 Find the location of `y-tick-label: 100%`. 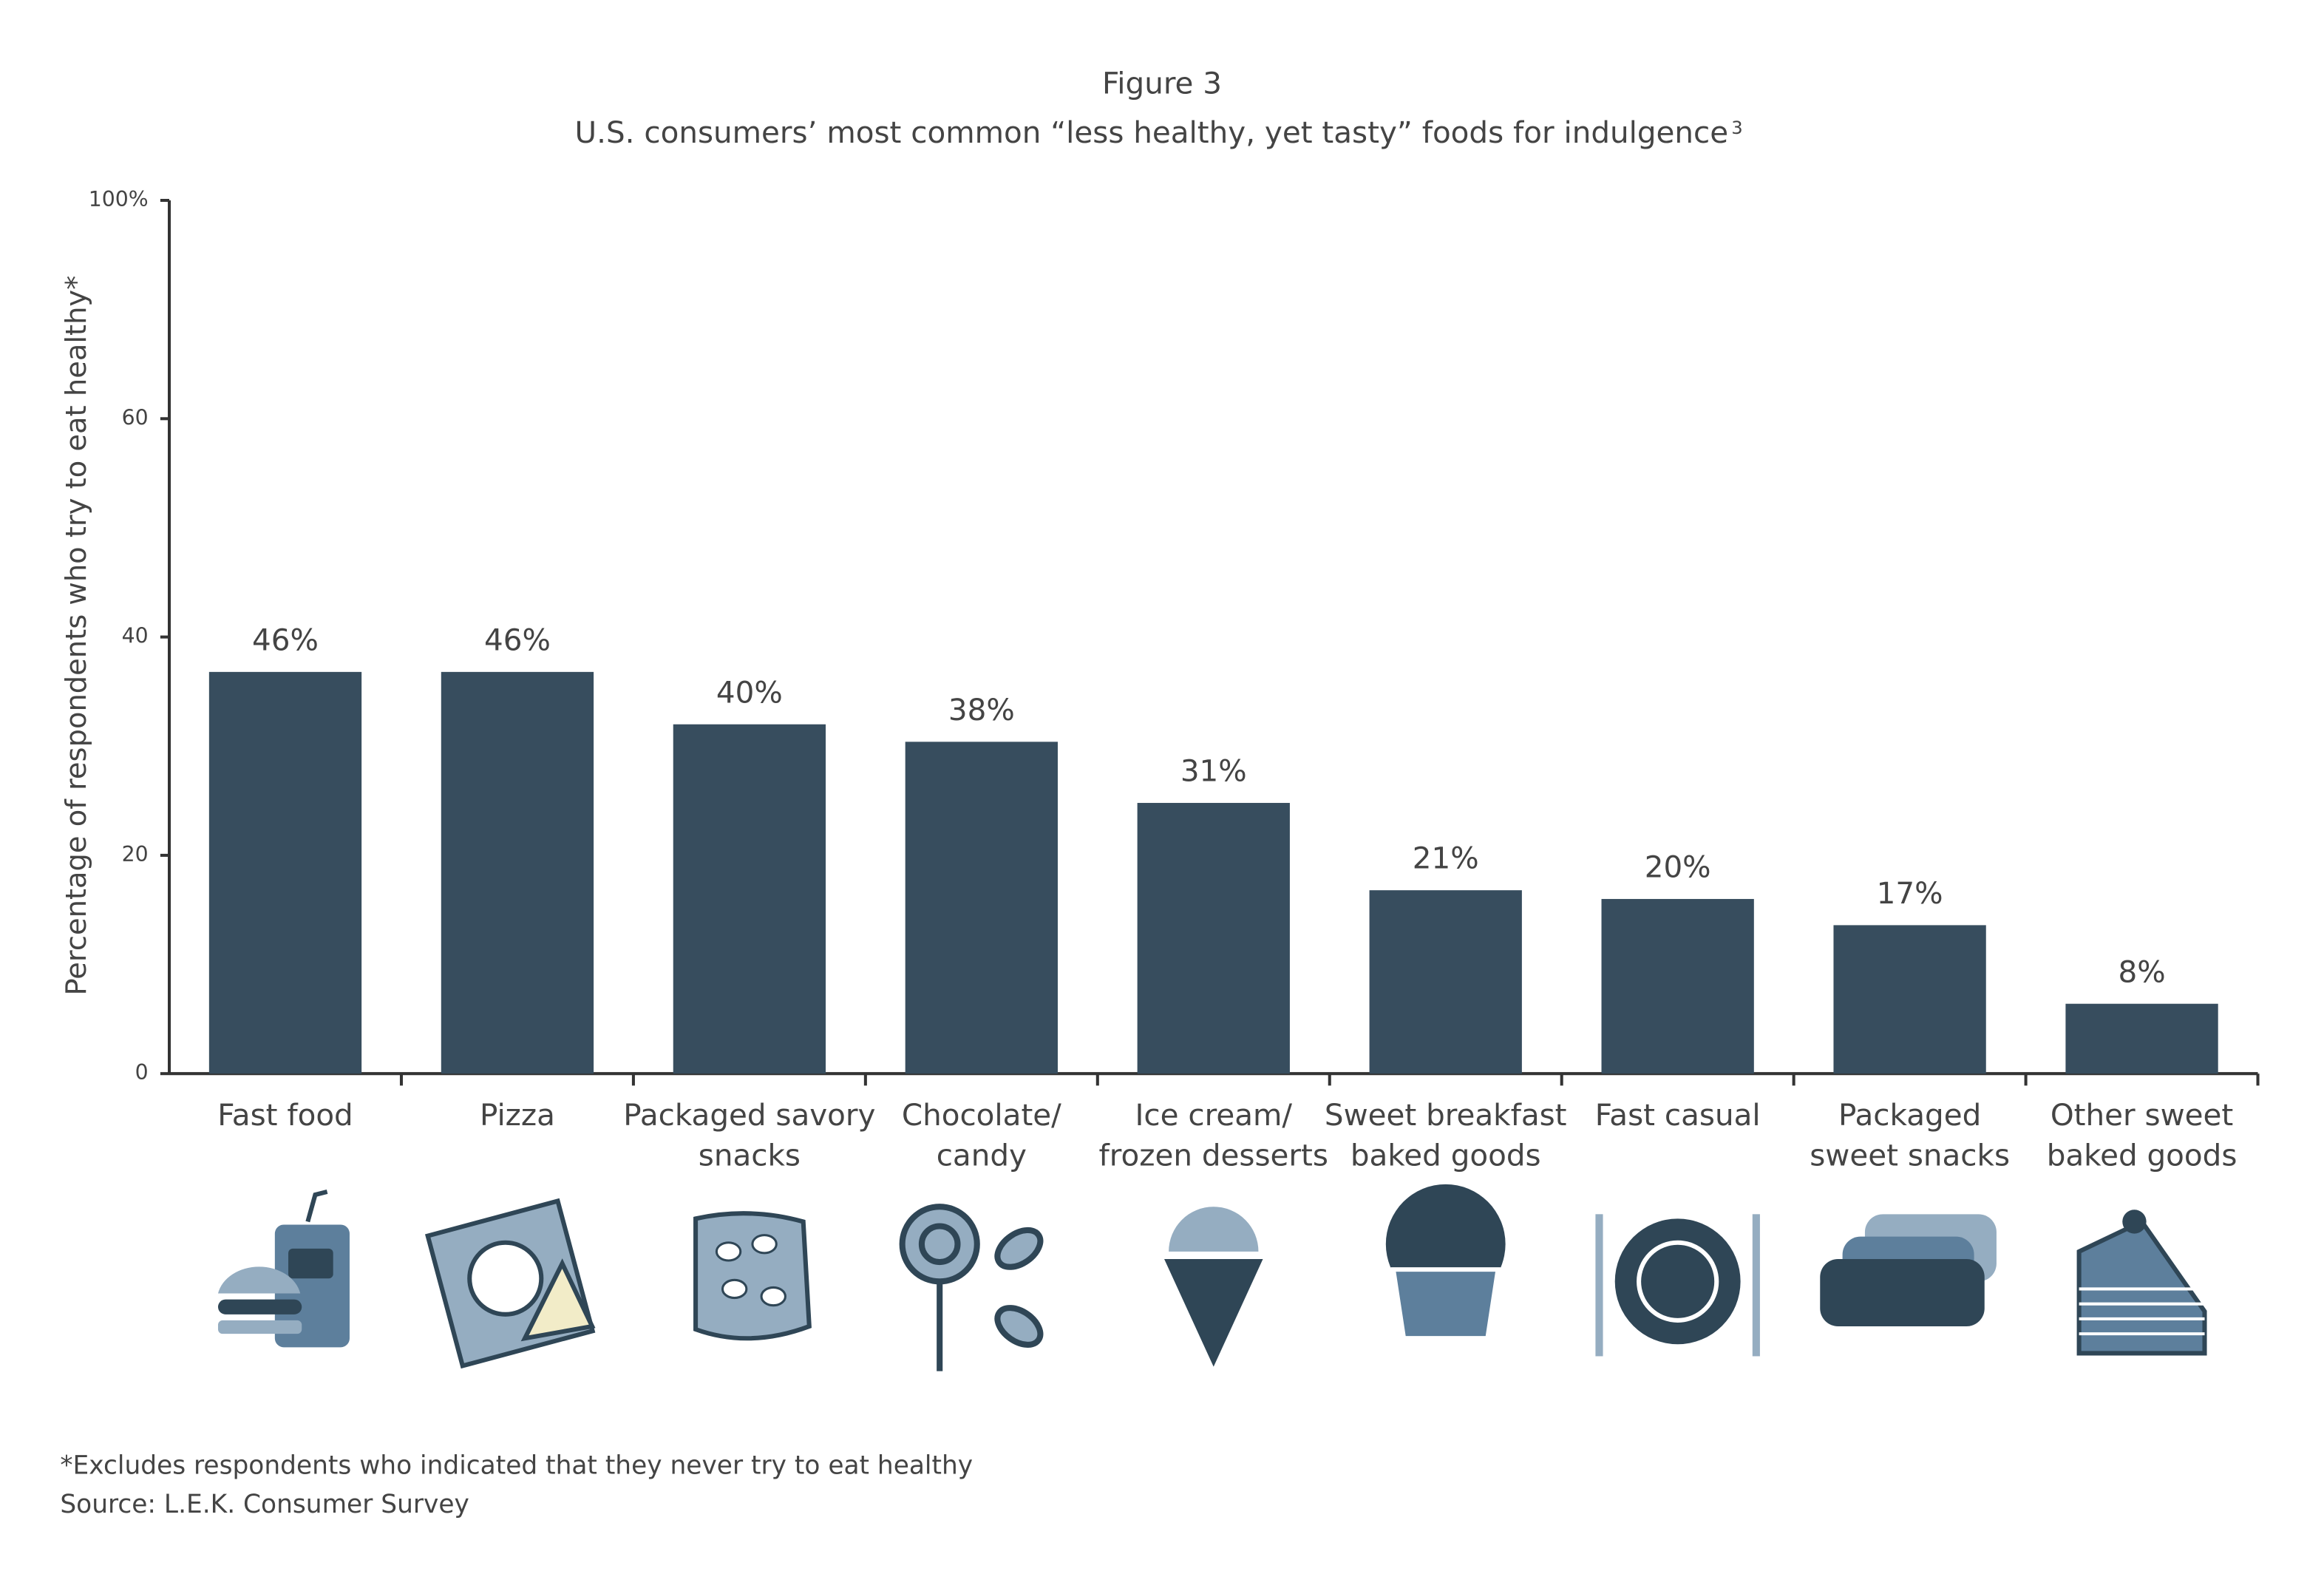

y-tick-label: 100% is located at coordinates (119, 199).